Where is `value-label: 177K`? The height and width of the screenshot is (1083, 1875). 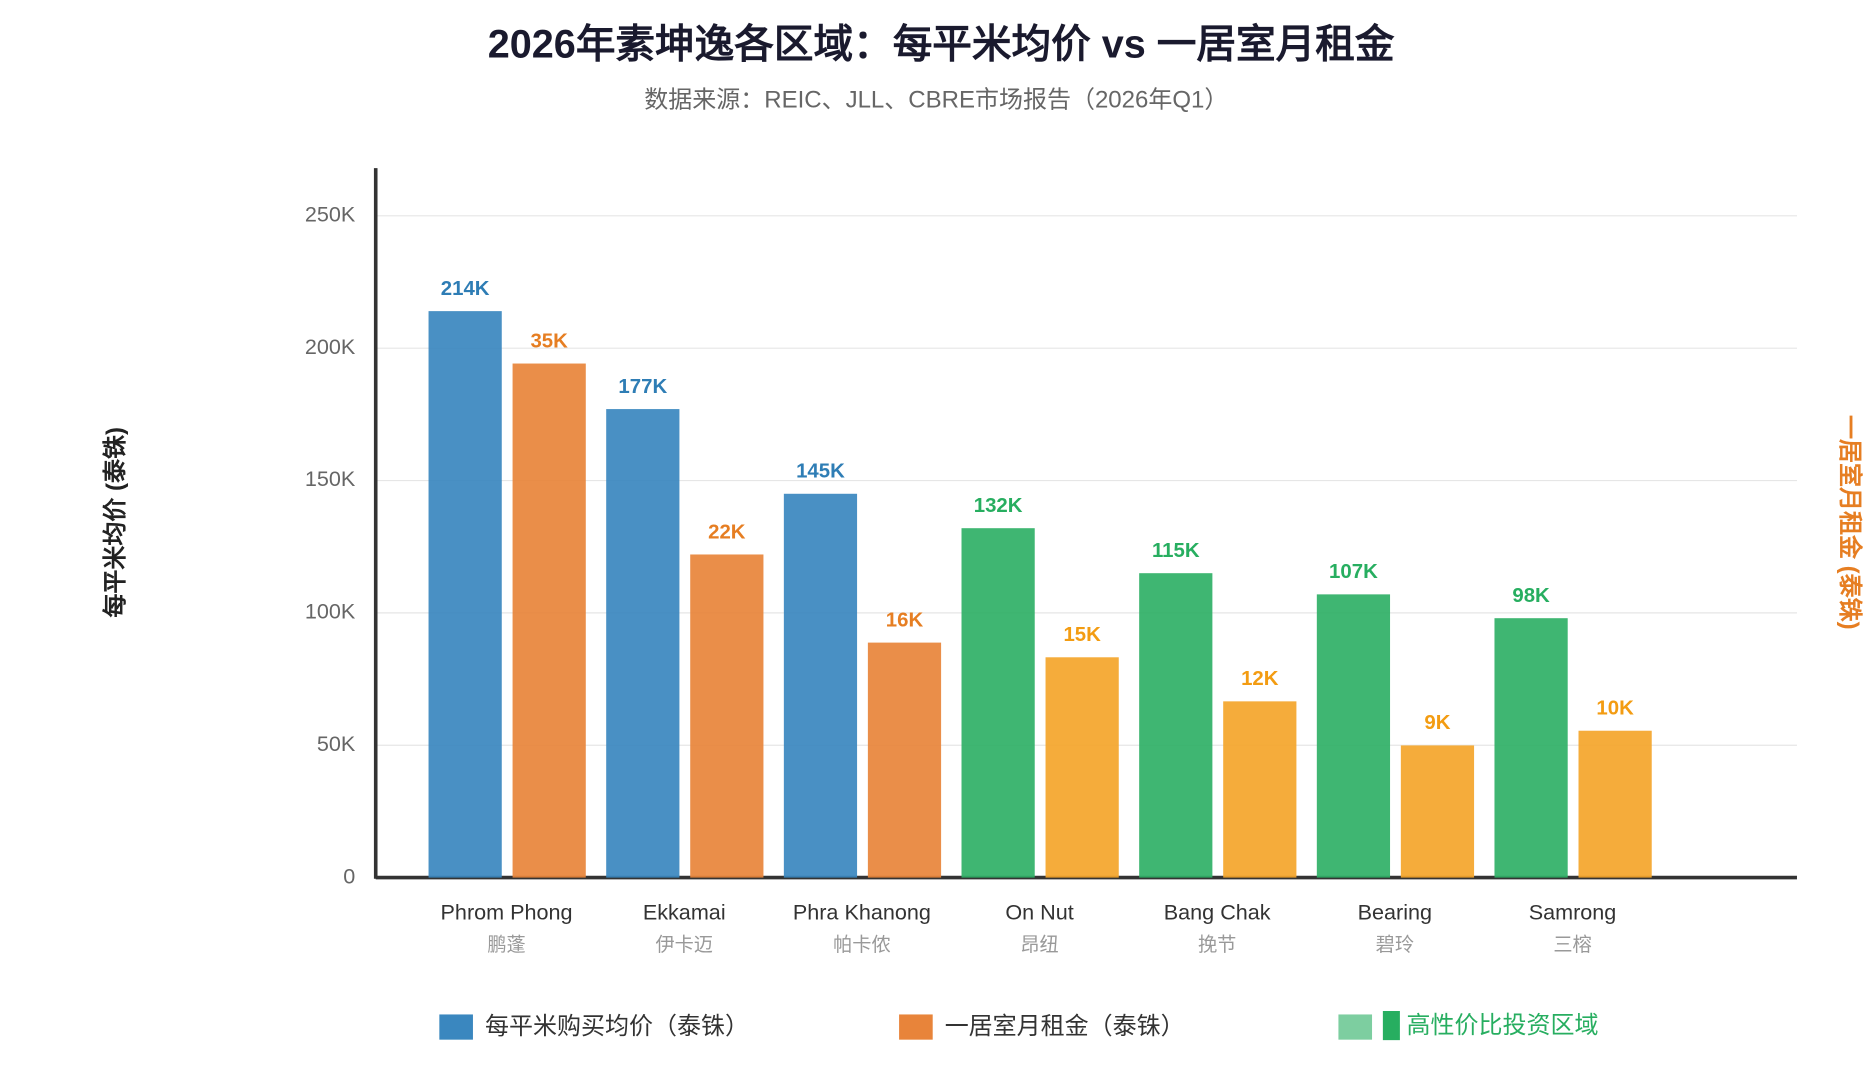 value-label: 177K is located at coordinates (642, 387).